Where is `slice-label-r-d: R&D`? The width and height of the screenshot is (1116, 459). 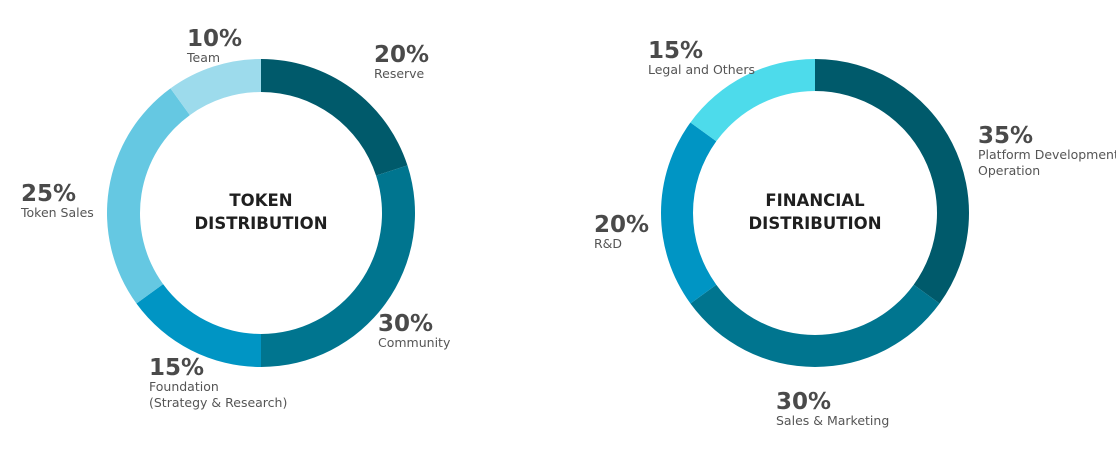 slice-label-r-d: R&D is located at coordinates (608, 243).